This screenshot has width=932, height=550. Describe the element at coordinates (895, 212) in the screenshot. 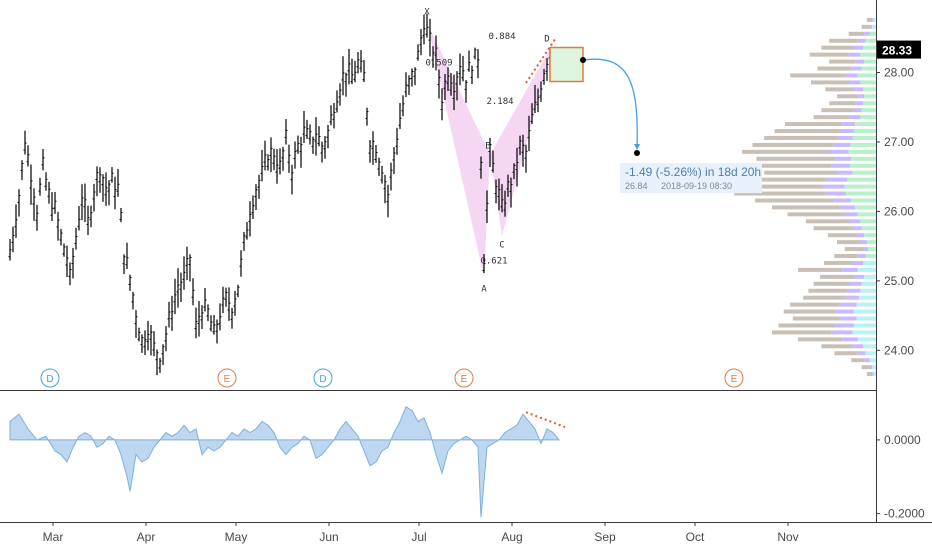

I see `price-axis: 24.00 25.00 26.00 27.00 28.00` at that location.